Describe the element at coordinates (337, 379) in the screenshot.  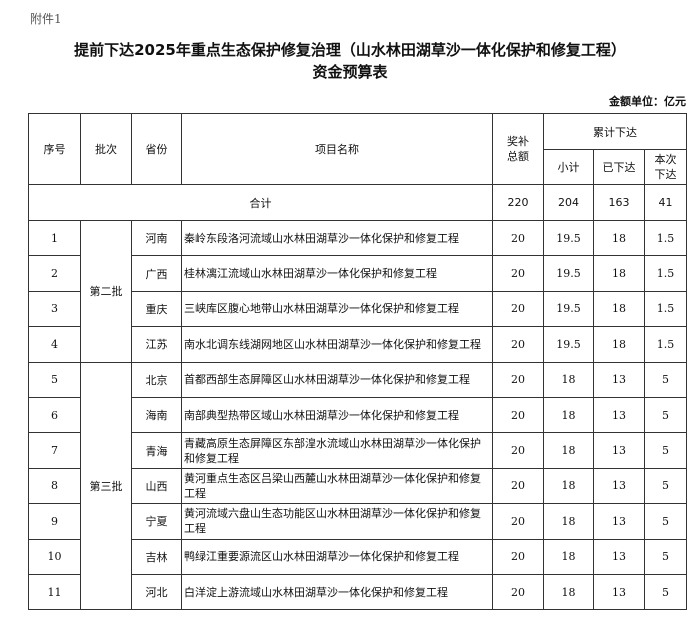
I see `cell-project: 首都西部生态屏障区山水林田湖草沙一体化保护和修复工程` at that location.